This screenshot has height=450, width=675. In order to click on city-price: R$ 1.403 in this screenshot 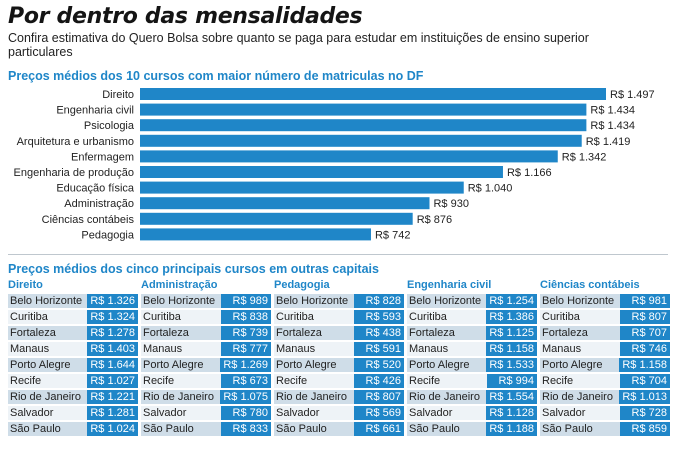, I will do `click(112, 349)`.